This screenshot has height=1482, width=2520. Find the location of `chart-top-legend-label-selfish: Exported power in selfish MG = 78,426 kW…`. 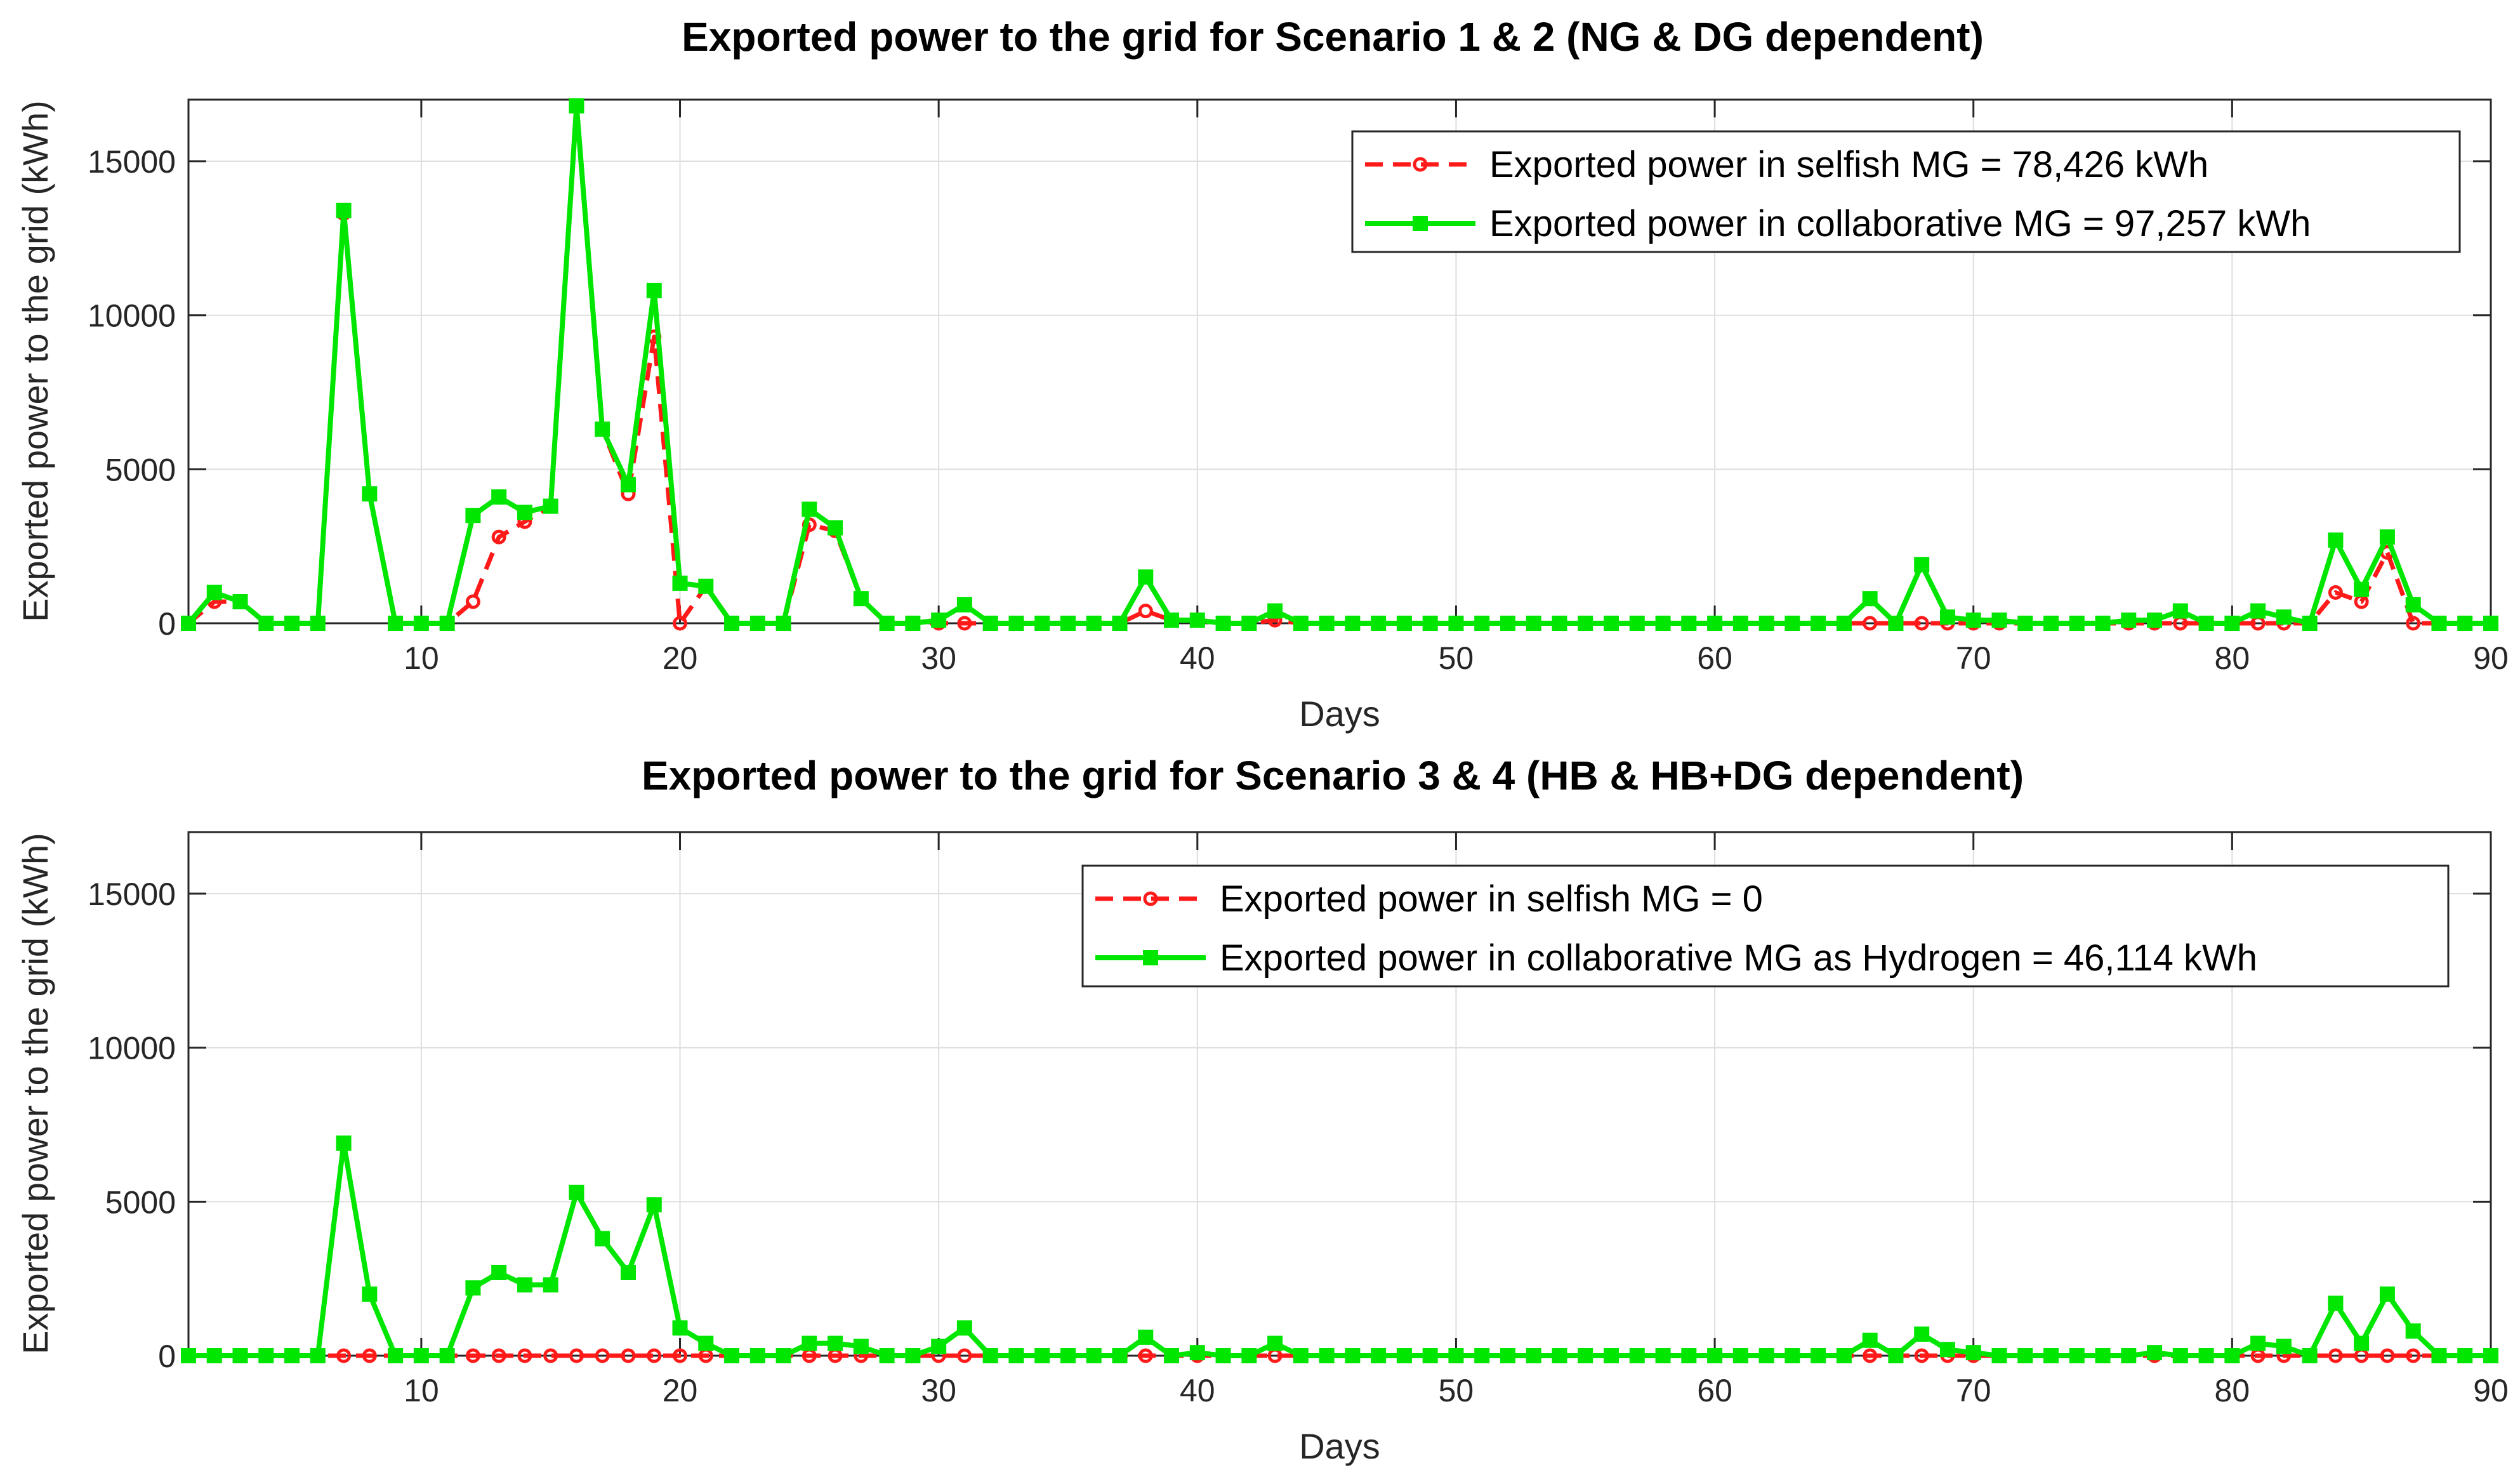

chart-top-legend-label-selfish: Exported power in selfish MG = 78,426 kW… is located at coordinates (1848, 165).